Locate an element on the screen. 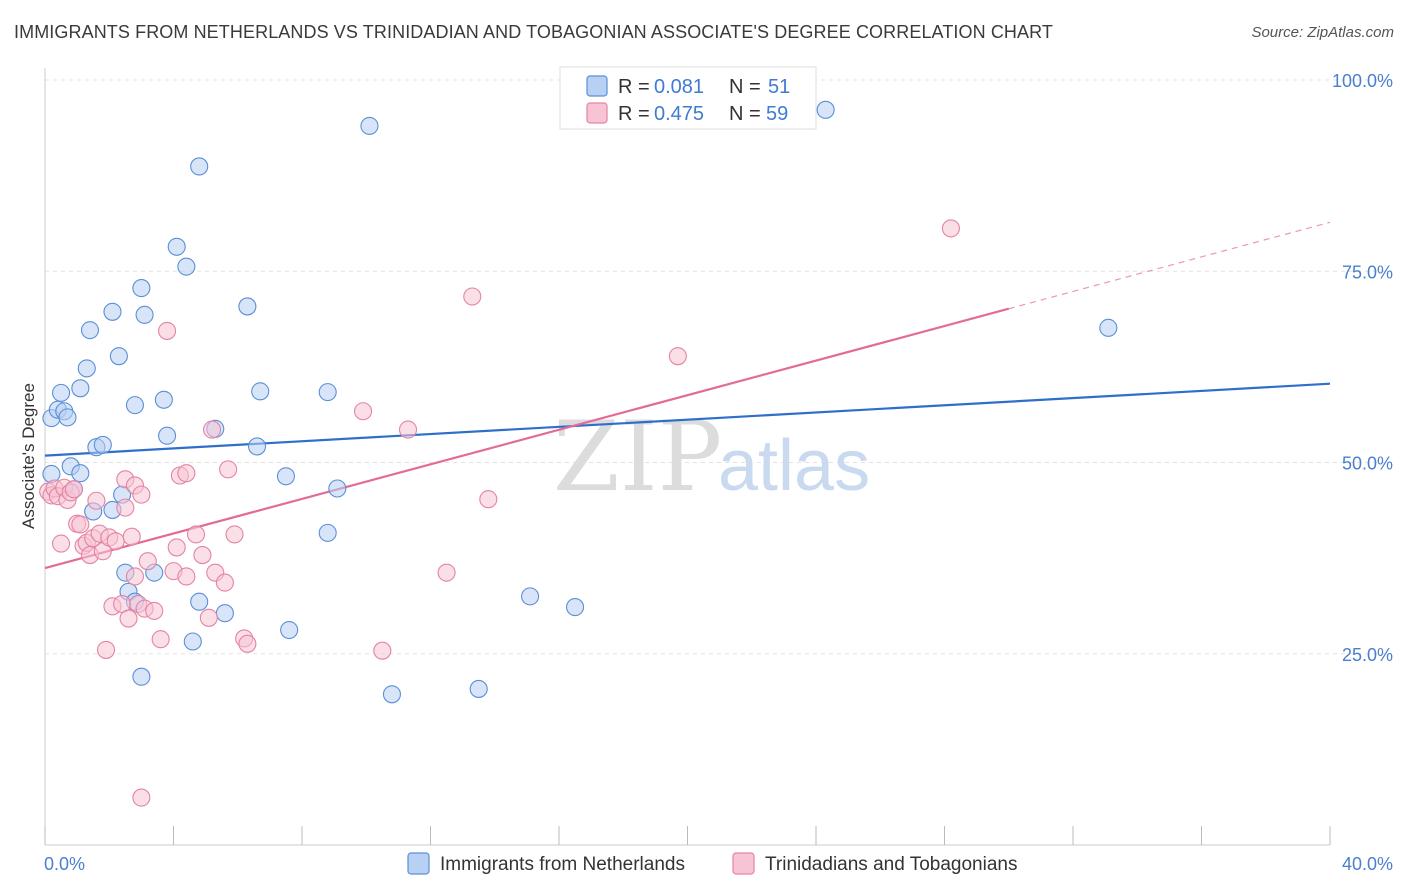  legend-n-value-1: 51 is located at coordinates (779, 87).